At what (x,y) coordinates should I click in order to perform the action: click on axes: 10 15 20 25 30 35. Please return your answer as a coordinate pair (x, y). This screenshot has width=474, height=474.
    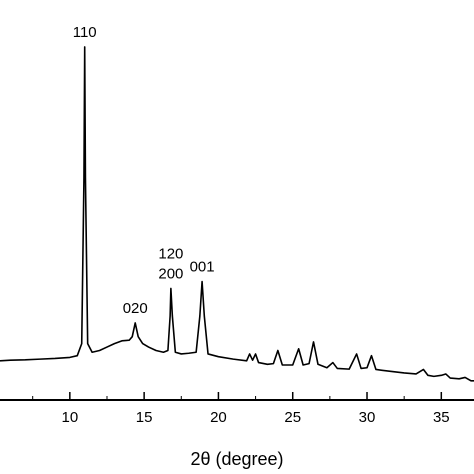
    Looking at the image, I should click on (237, 409).